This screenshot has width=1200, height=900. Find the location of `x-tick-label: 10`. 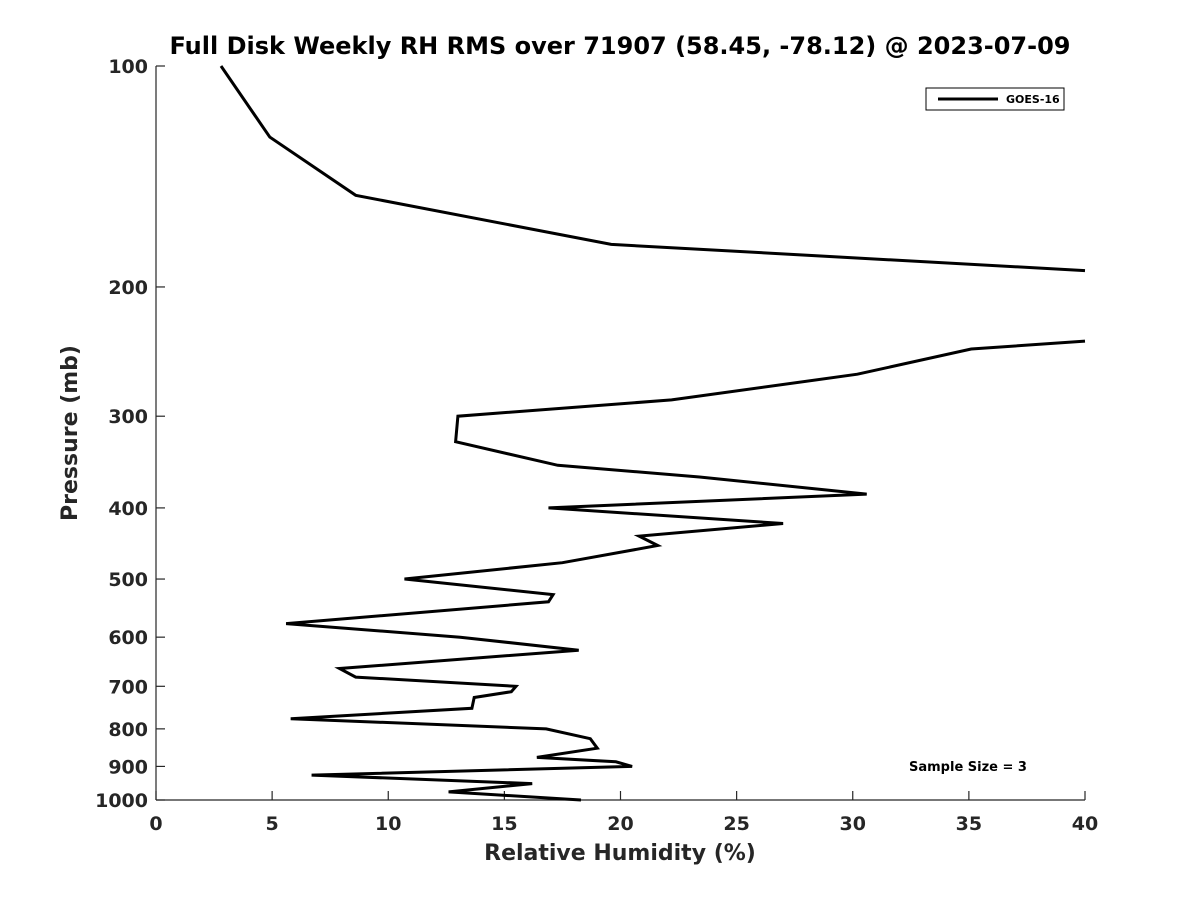

x-tick-label: 10 is located at coordinates (388, 824).